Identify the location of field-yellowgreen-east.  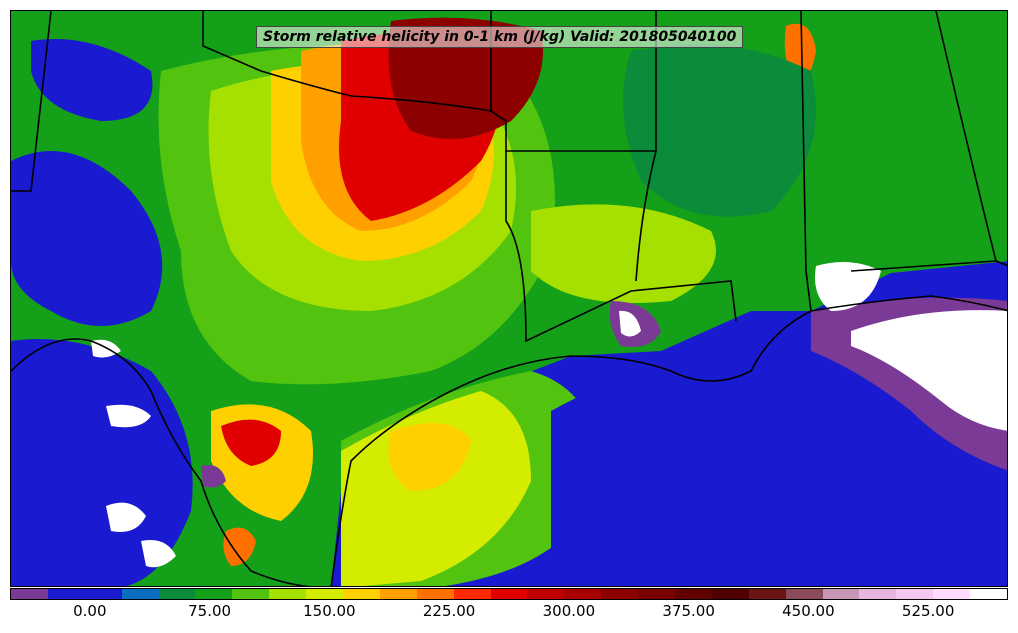
(623, 253).